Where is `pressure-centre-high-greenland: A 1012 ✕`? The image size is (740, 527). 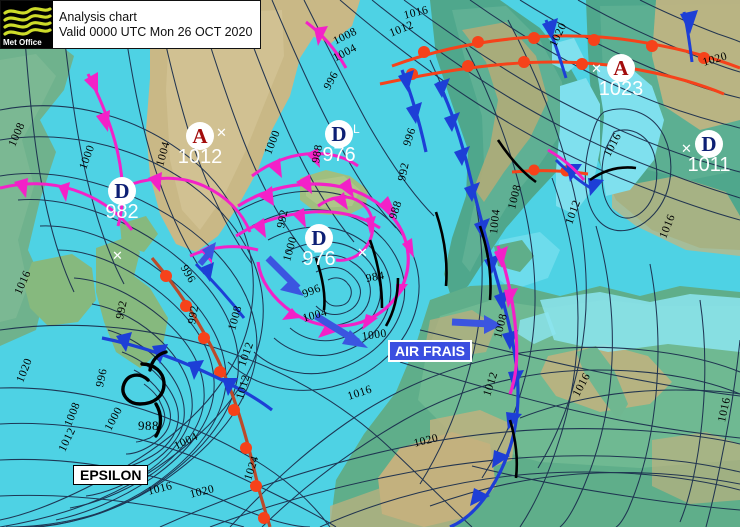
pressure-centre-high-greenland: A 1012 ✕ is located at coordinates (202, 145).